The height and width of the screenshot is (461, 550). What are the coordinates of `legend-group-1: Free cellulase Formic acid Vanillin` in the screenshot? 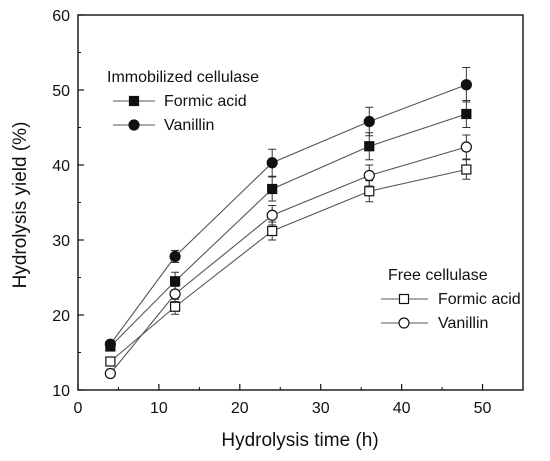 It's located at (451, 299).